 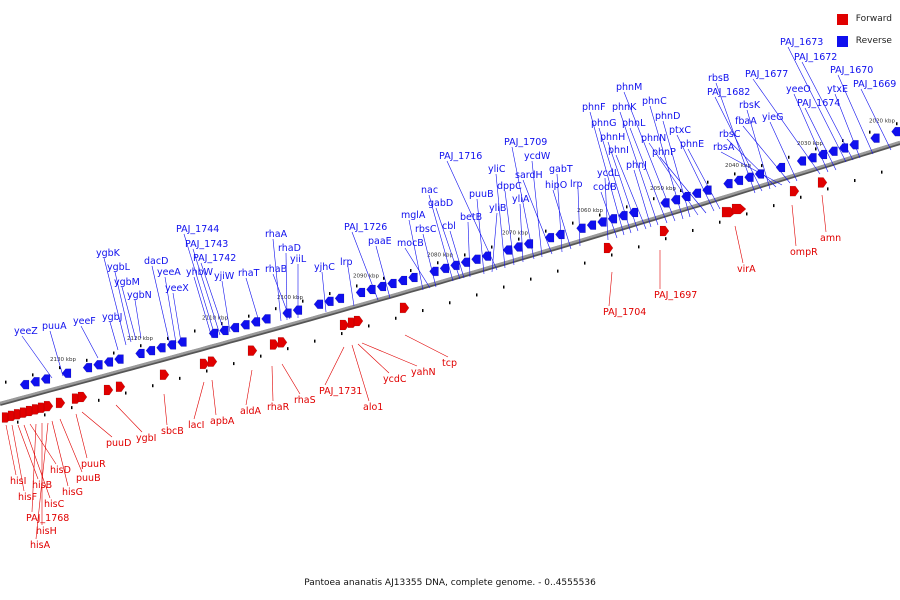 What do you see at coordinates (629, 87) in the screenshot?
I see `gene-label-phnm: phnM` at bounding box center [629, 87].